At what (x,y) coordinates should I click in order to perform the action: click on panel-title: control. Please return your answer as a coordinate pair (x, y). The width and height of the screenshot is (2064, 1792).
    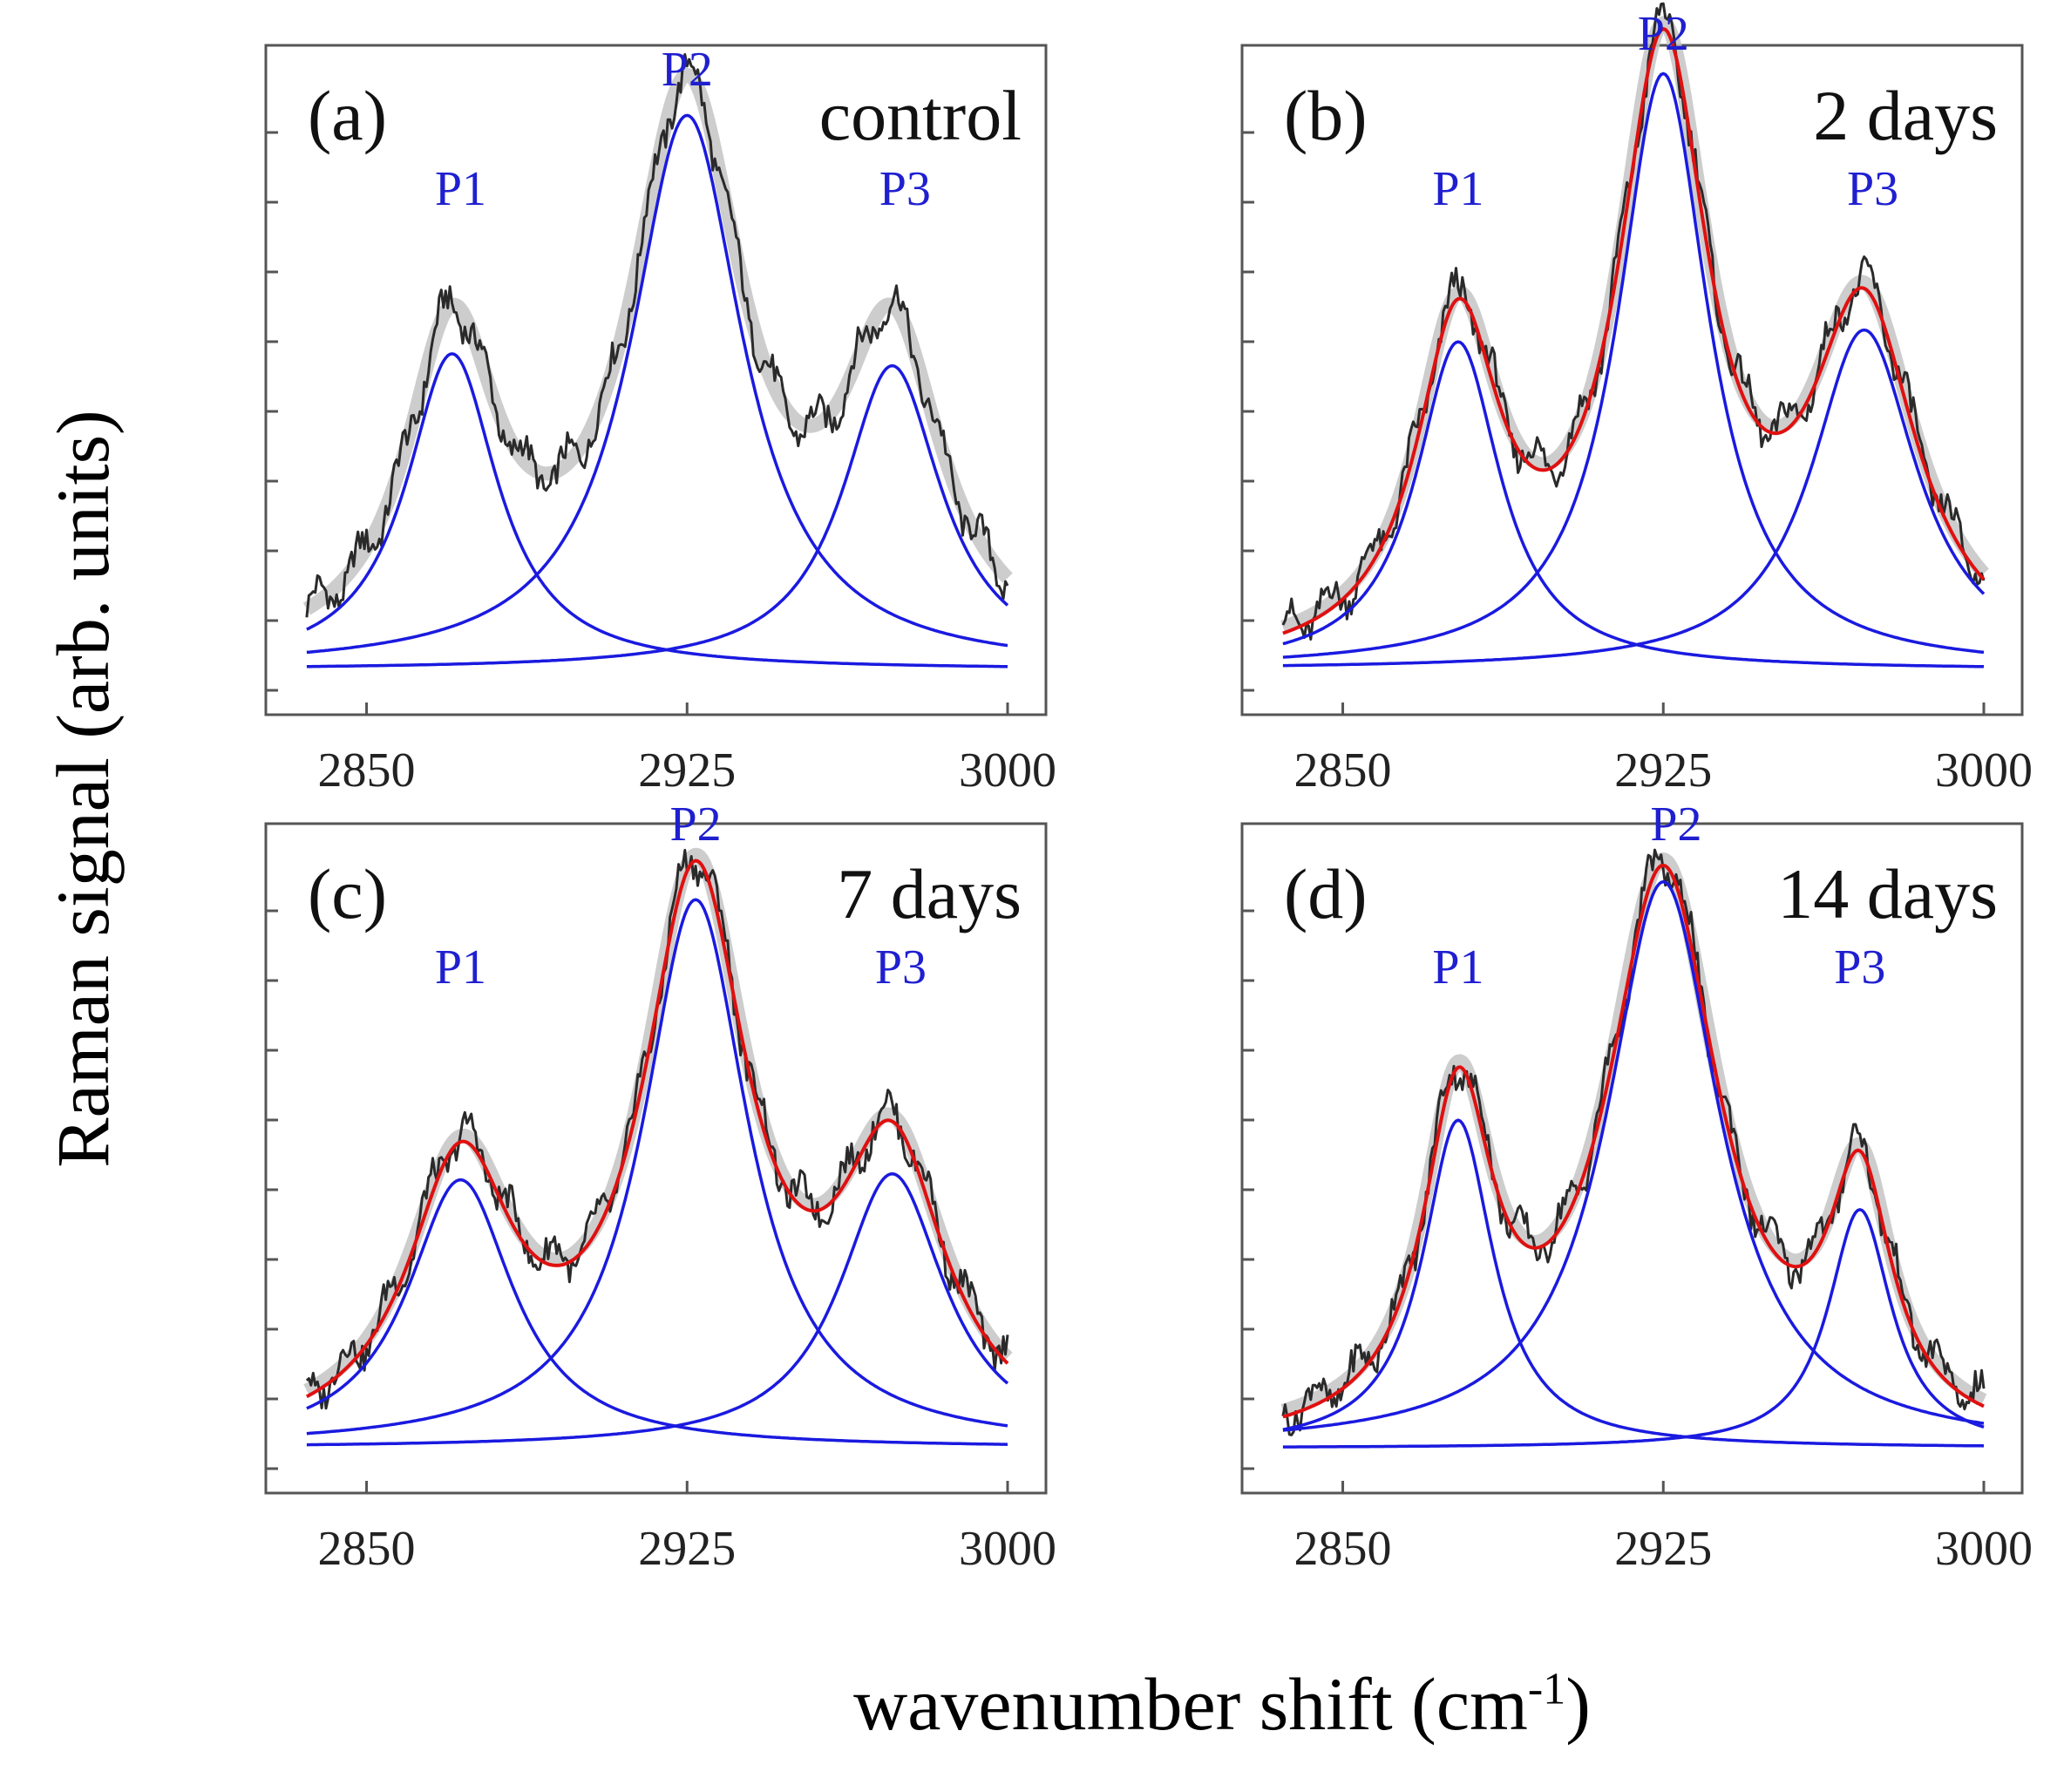
    Looking at the image, I should click on (920, 115).